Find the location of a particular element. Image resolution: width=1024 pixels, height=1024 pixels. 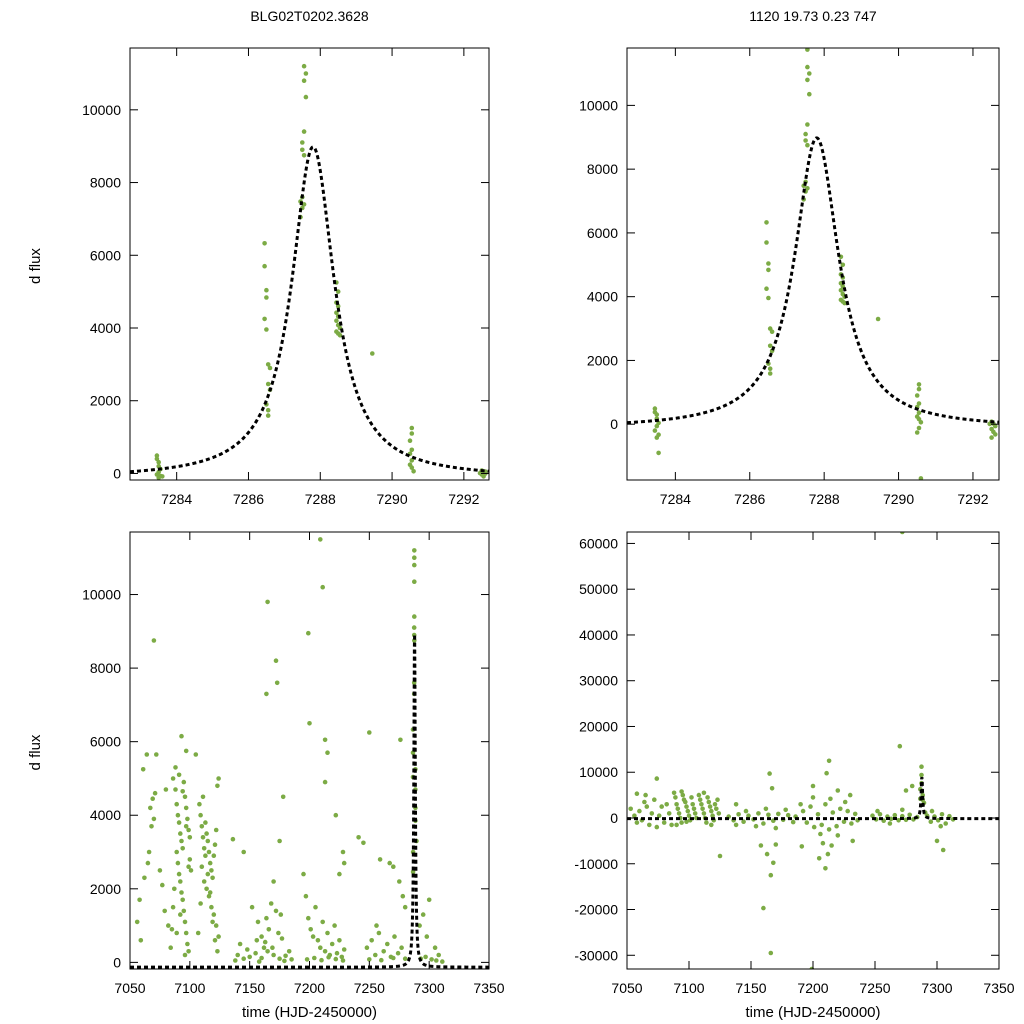

y-tick-label: 6000 is located at coordinates (105, 742).